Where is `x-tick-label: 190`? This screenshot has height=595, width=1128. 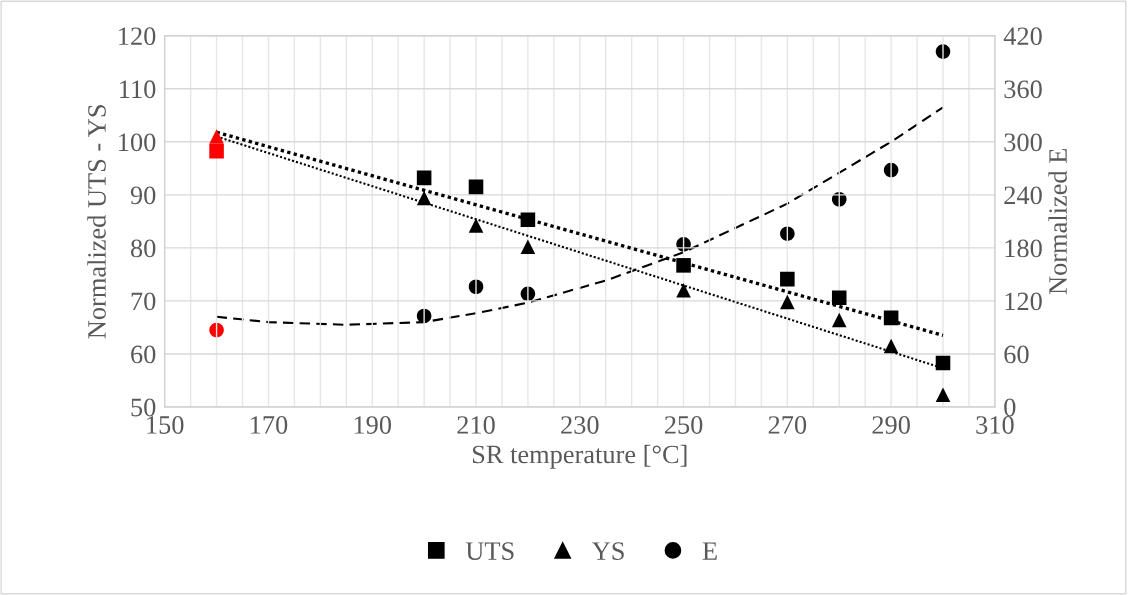 x-tick-label: 190 is located at coordinates (373, 425).